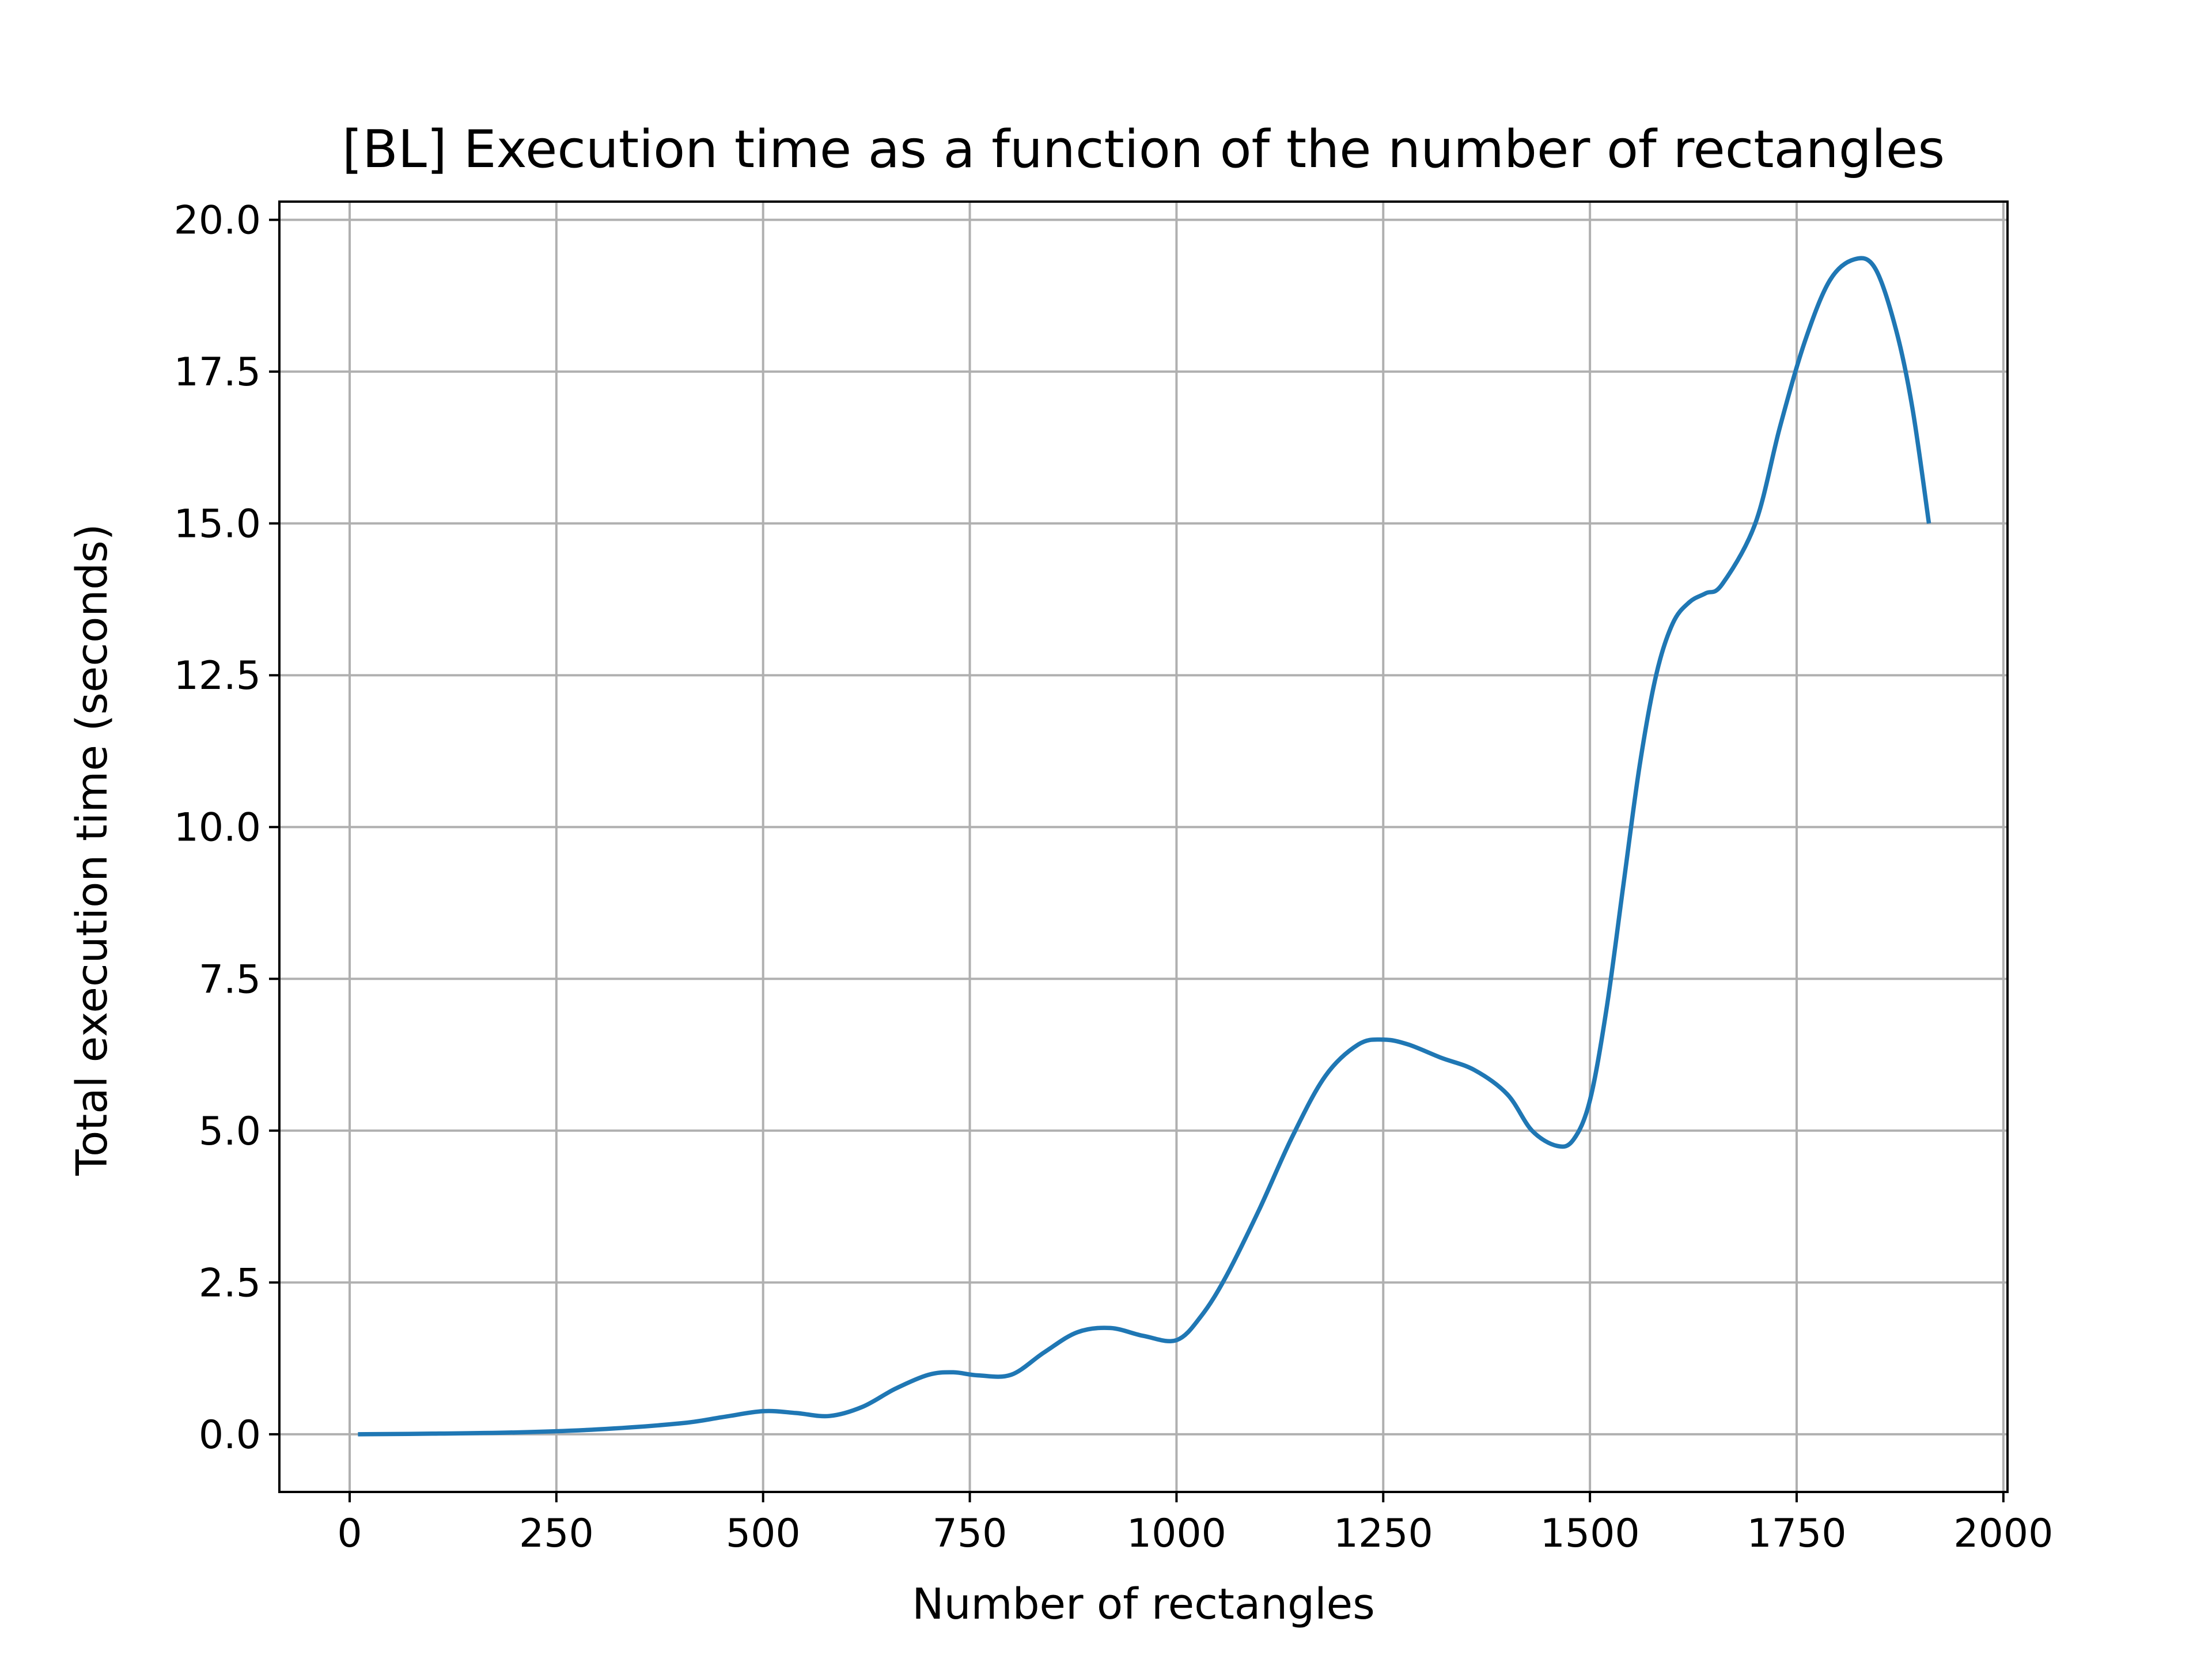  What do you see at coordinates (230, 1131) in the screenshot?
I see `y-tick-label: 5.0` at bounding box center [230, 1131].